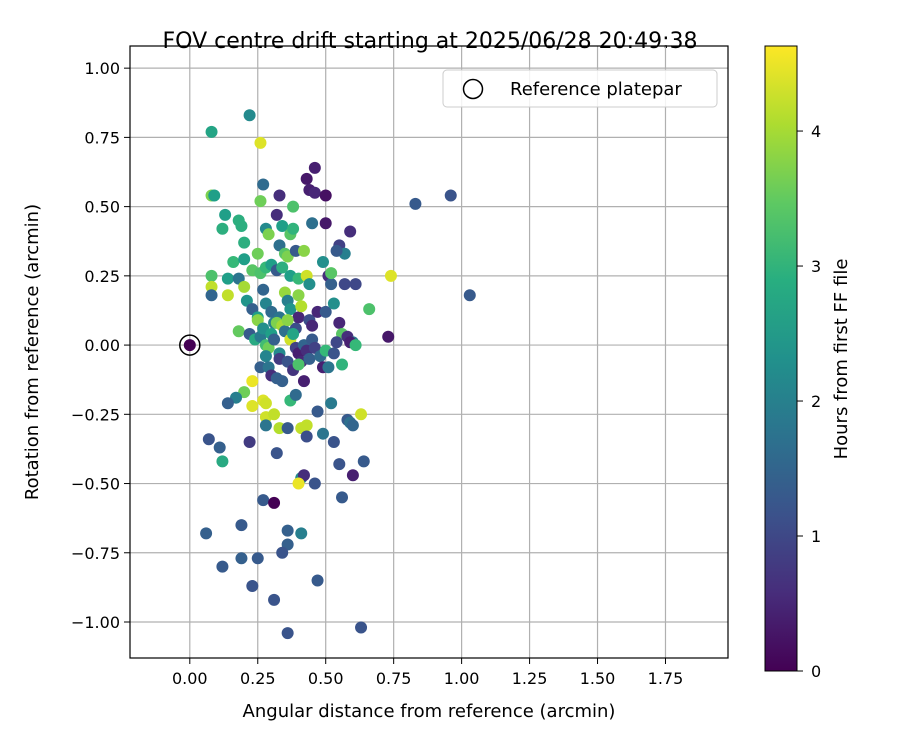 The image size is (900, 754). I want to click on reference-point-ring, so click(190, 345).